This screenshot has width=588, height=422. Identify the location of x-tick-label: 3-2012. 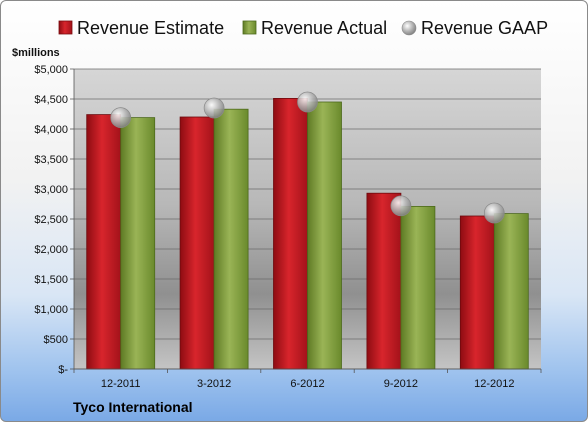
(214, 384).